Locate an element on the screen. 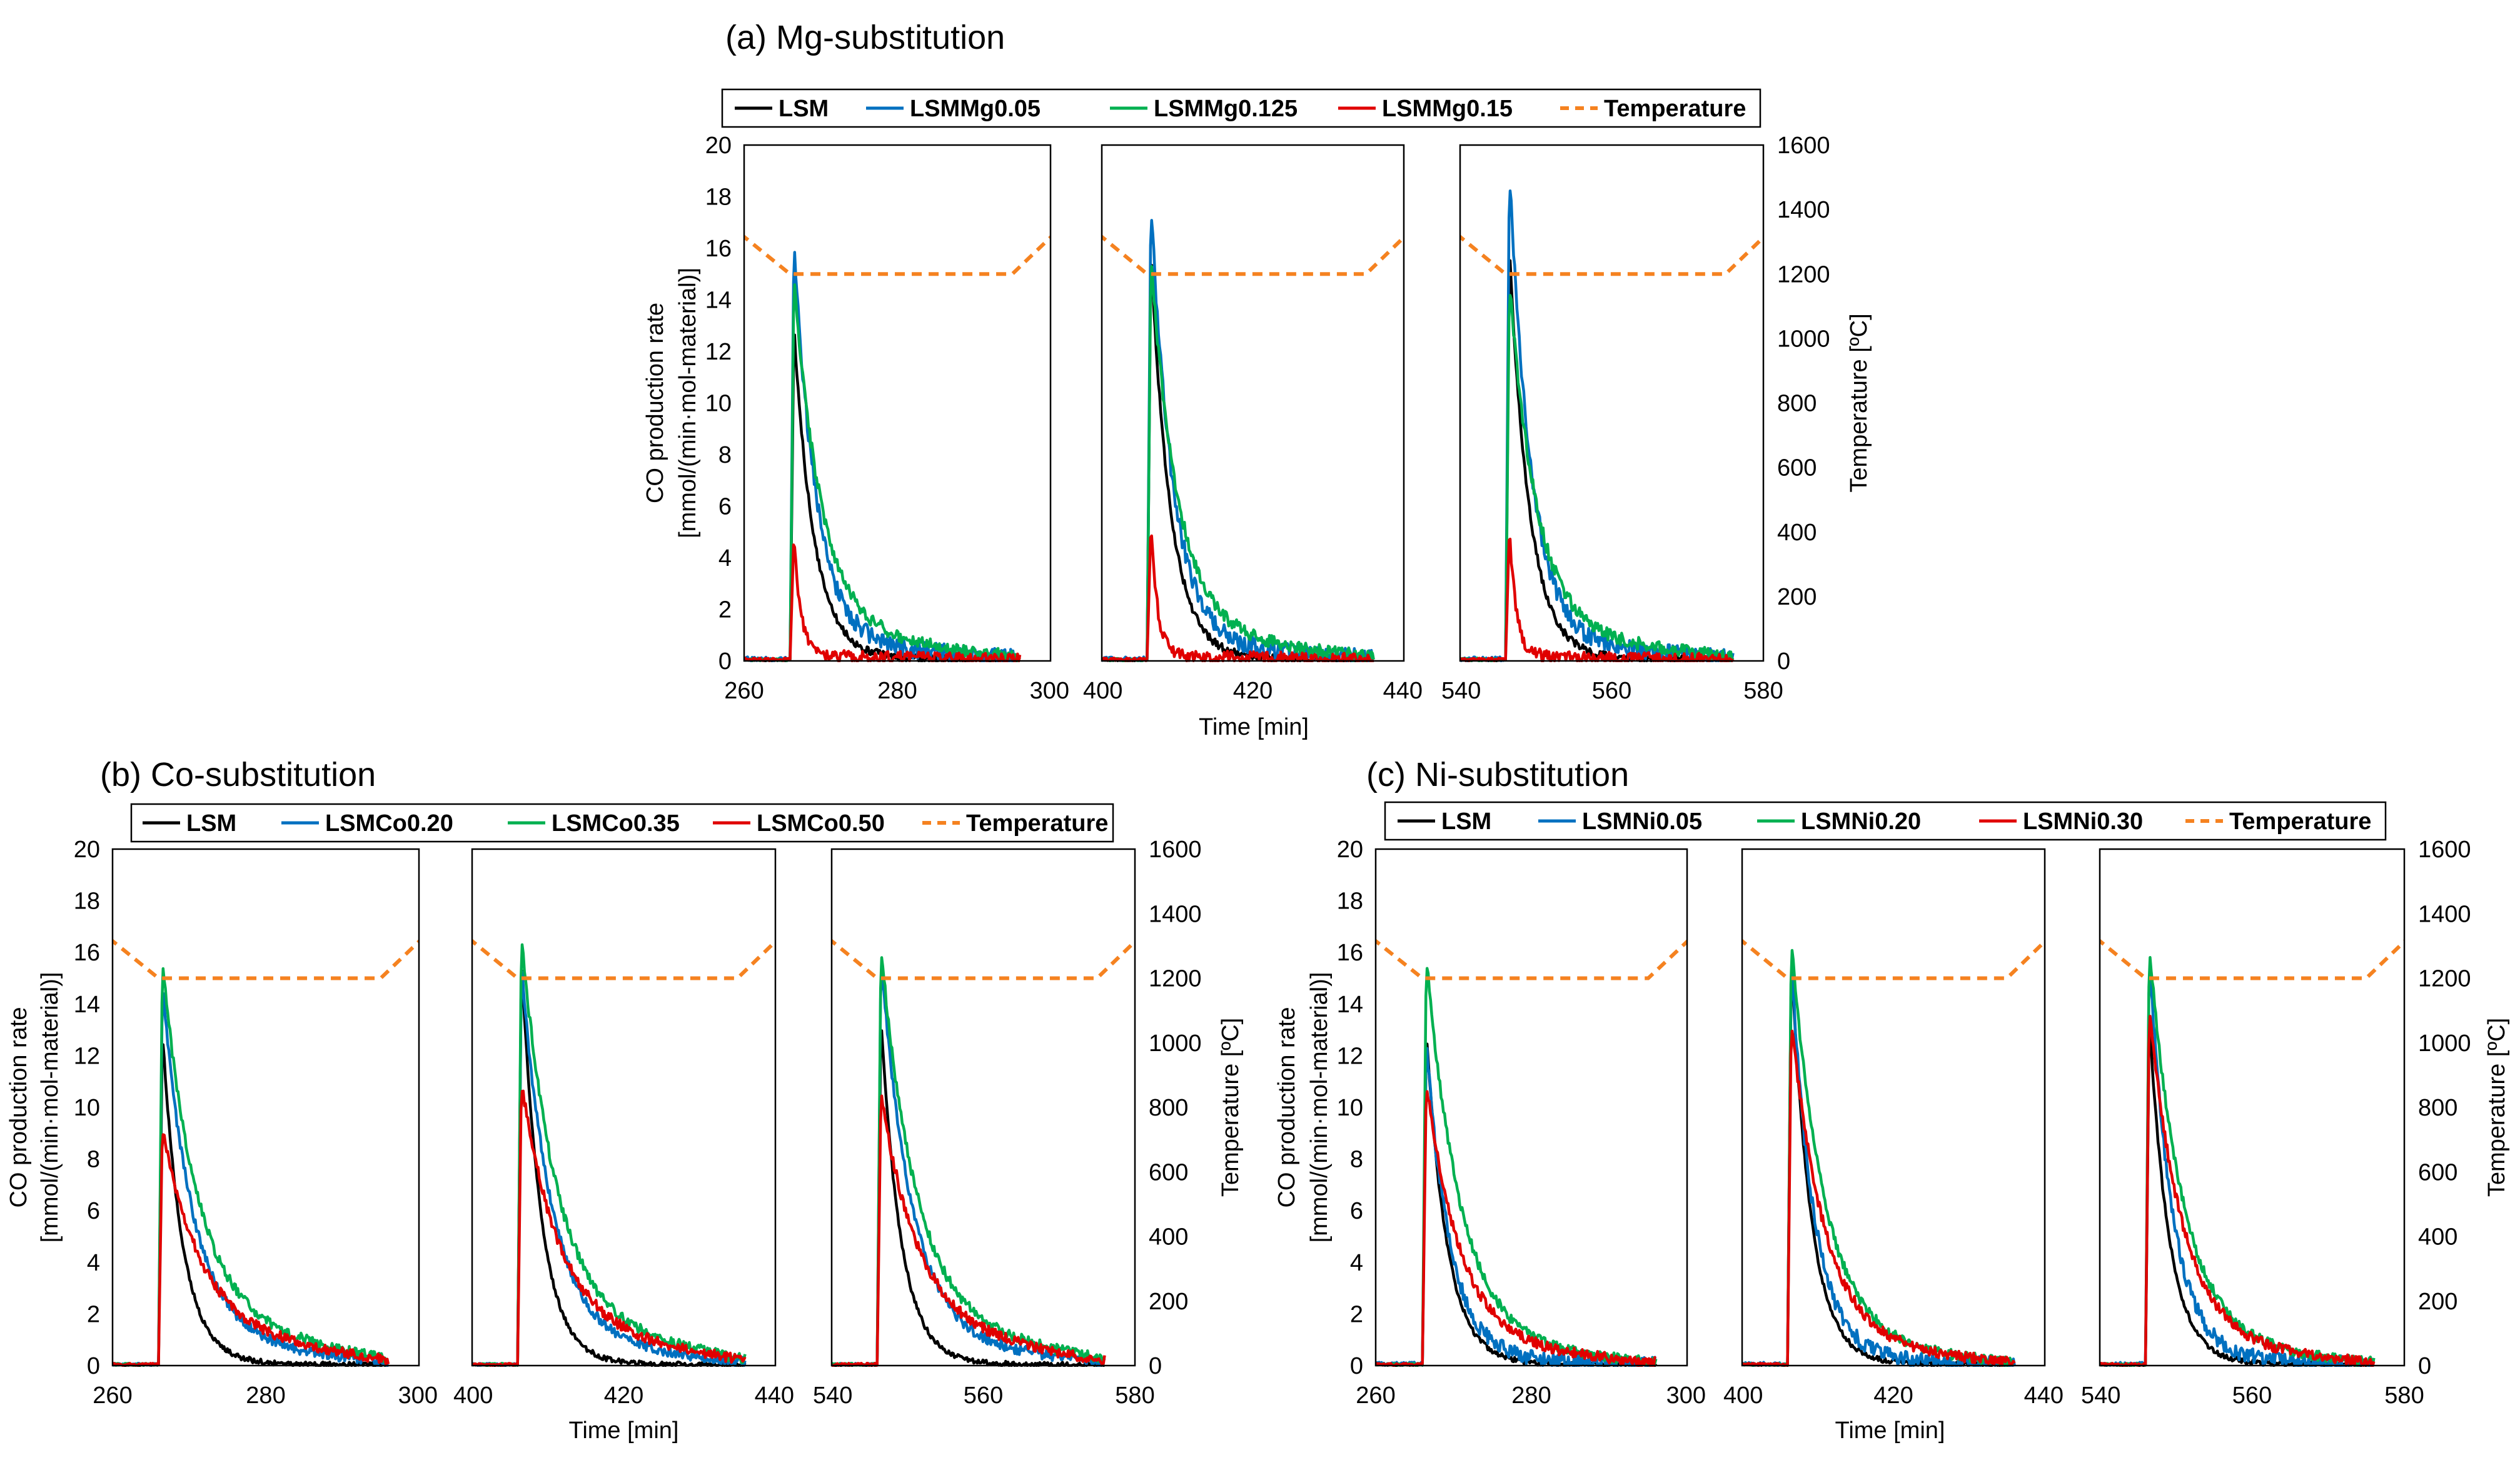 Image resolution: width=2520 pixels, height=1460 pixels. x-tick-label: 400 is located at coordinates (1743, 1395).